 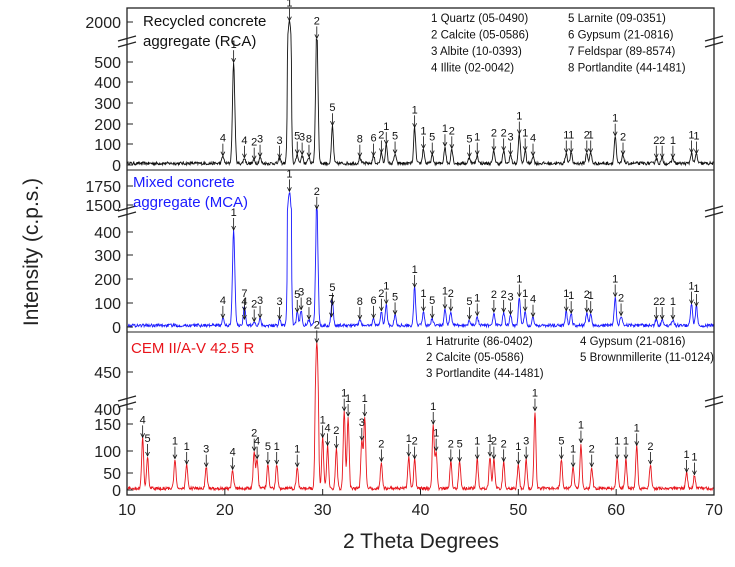 I want to click on peak-label-mca-39: 2, so click(x=662, y=308).